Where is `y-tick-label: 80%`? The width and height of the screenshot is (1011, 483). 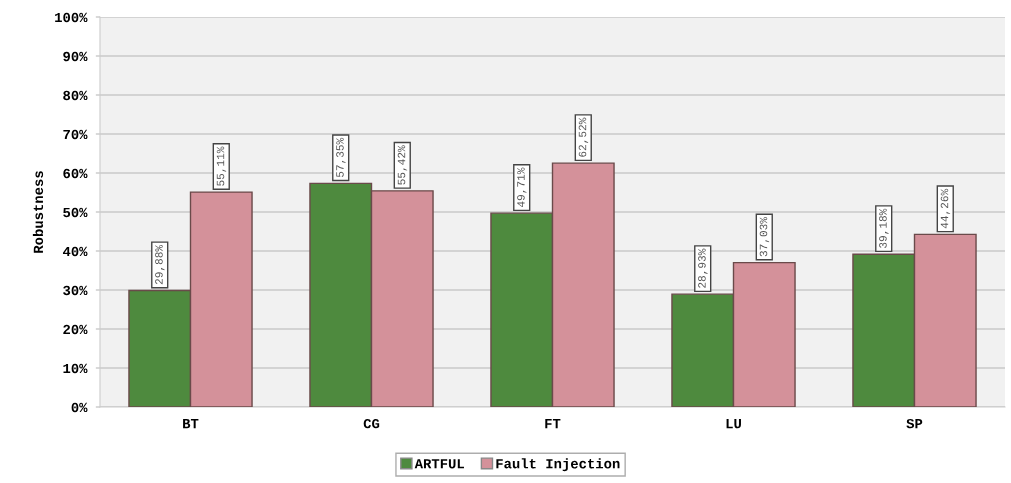
y-tick-label: 80% is located at coordinates (75, 95).